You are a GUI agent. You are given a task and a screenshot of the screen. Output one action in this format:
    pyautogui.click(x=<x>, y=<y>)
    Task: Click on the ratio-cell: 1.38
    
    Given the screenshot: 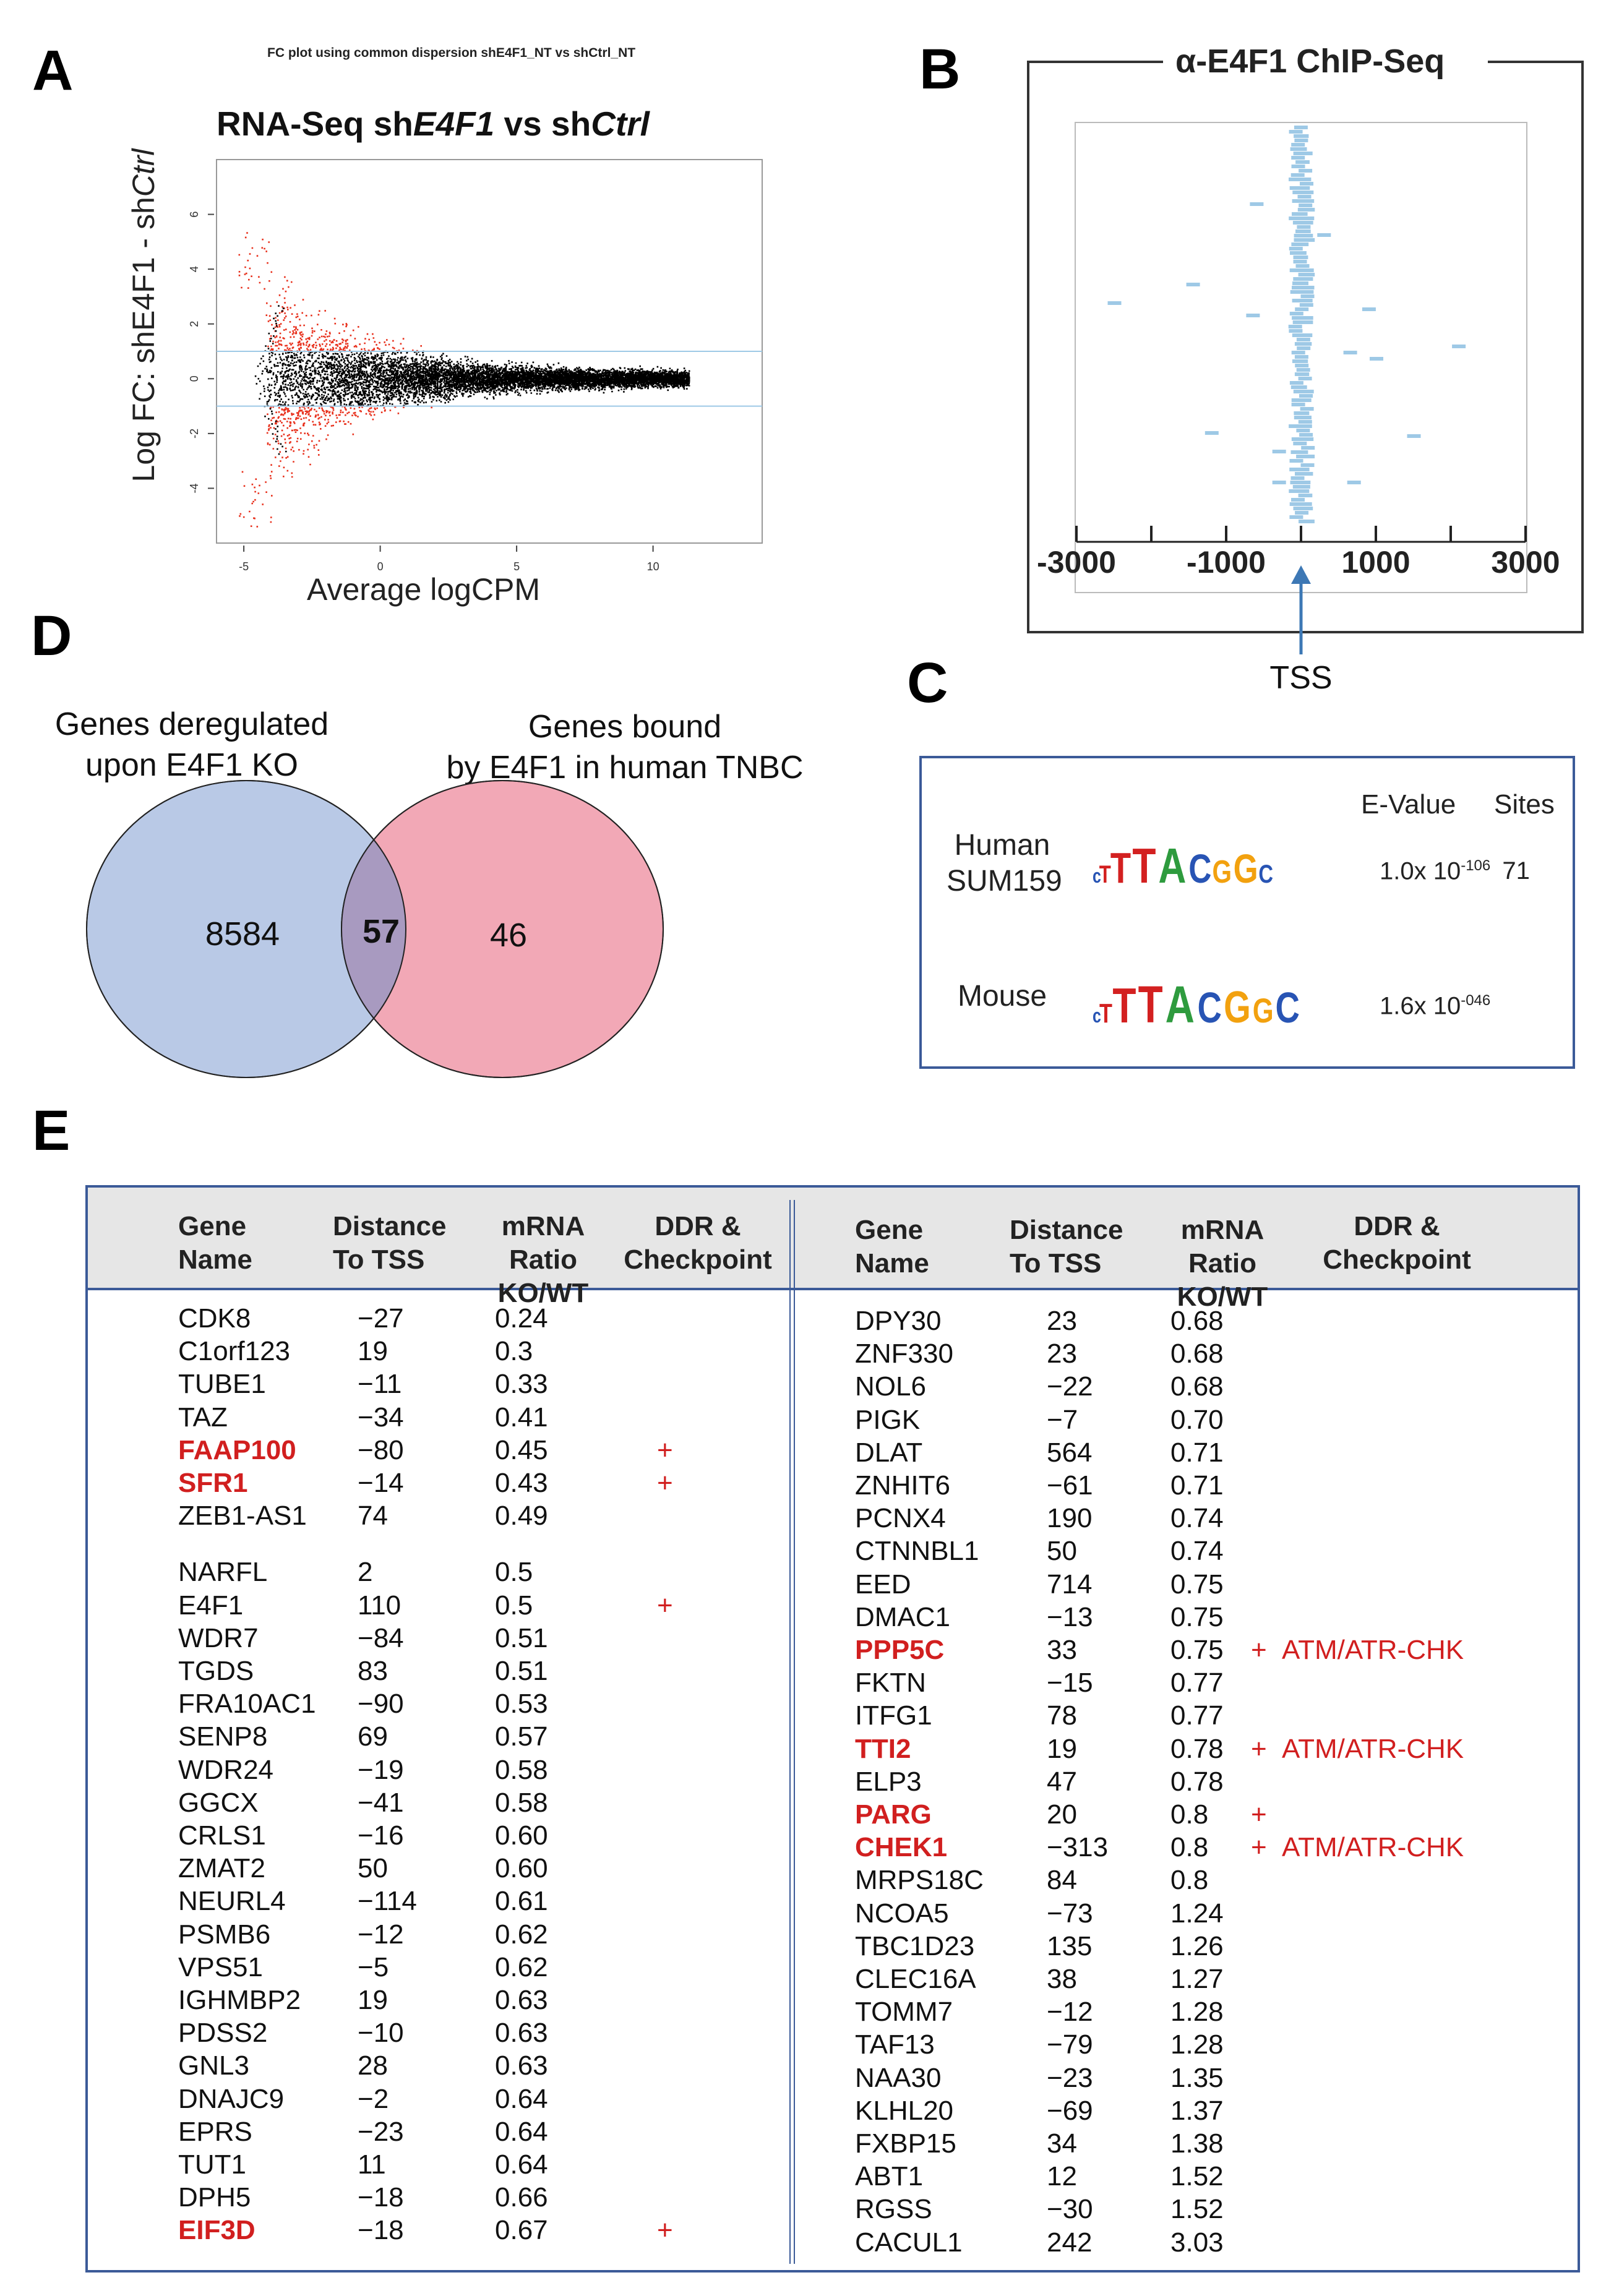 What is the action you would take?
    pyautogui.click(x=1197, y=2143)
    